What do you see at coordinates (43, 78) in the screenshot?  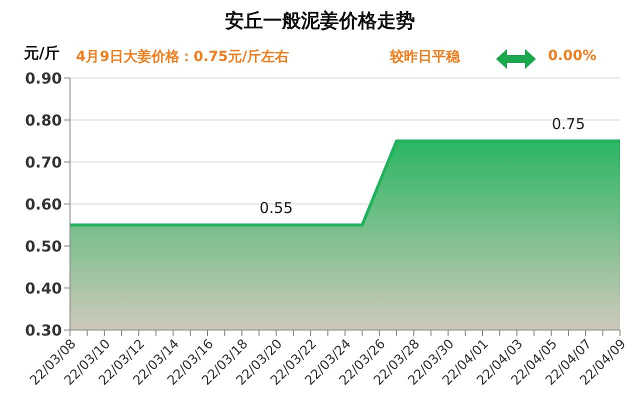 I see `y-tick-label: 0.90` at bounding box center [43, 78].